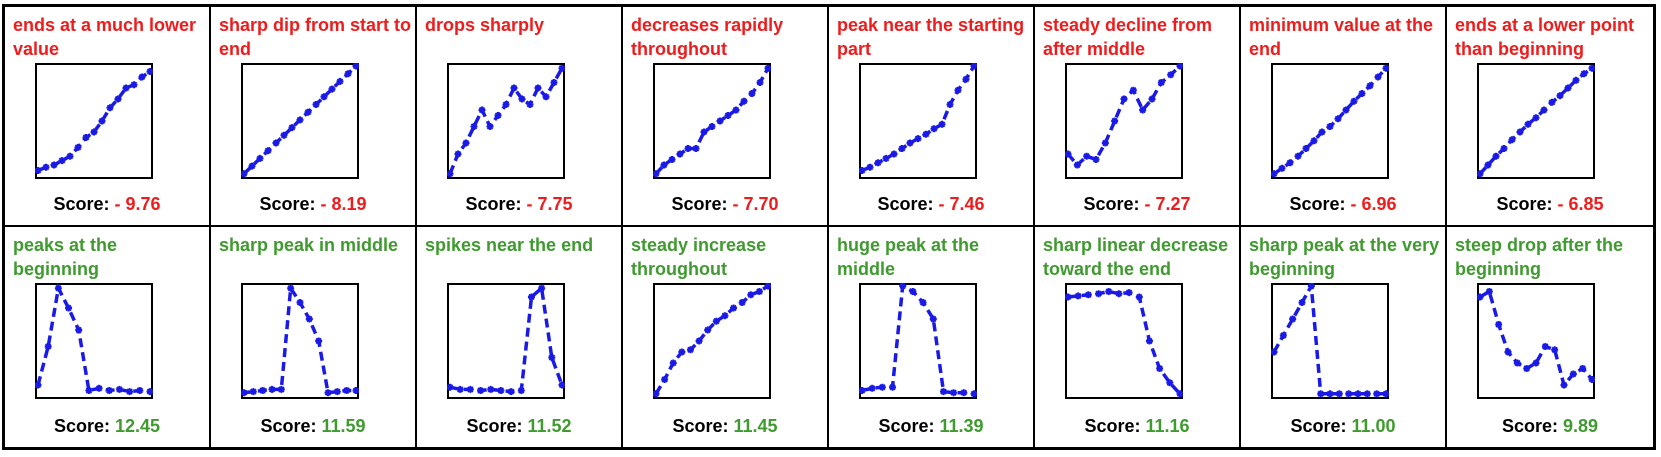  What do you see at coordinates (1344, 117) in the screenshot?
I see `chart-panel: minimum value at the end Score: - 6.96` at bounding box center [1344, 117].